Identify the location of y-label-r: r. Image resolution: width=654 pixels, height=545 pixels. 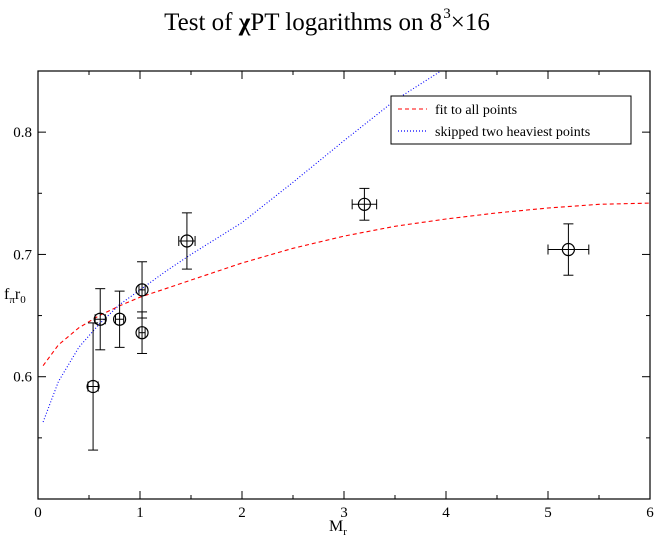
(18, 294).